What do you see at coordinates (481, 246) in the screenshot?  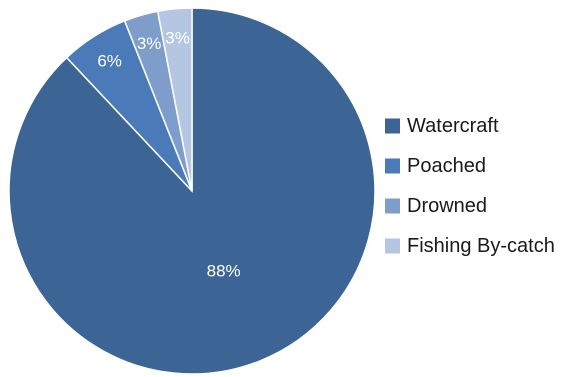 I see `legend-label-fishing-by-catch: Fishing By-catch` at bounding box center [481, 246].